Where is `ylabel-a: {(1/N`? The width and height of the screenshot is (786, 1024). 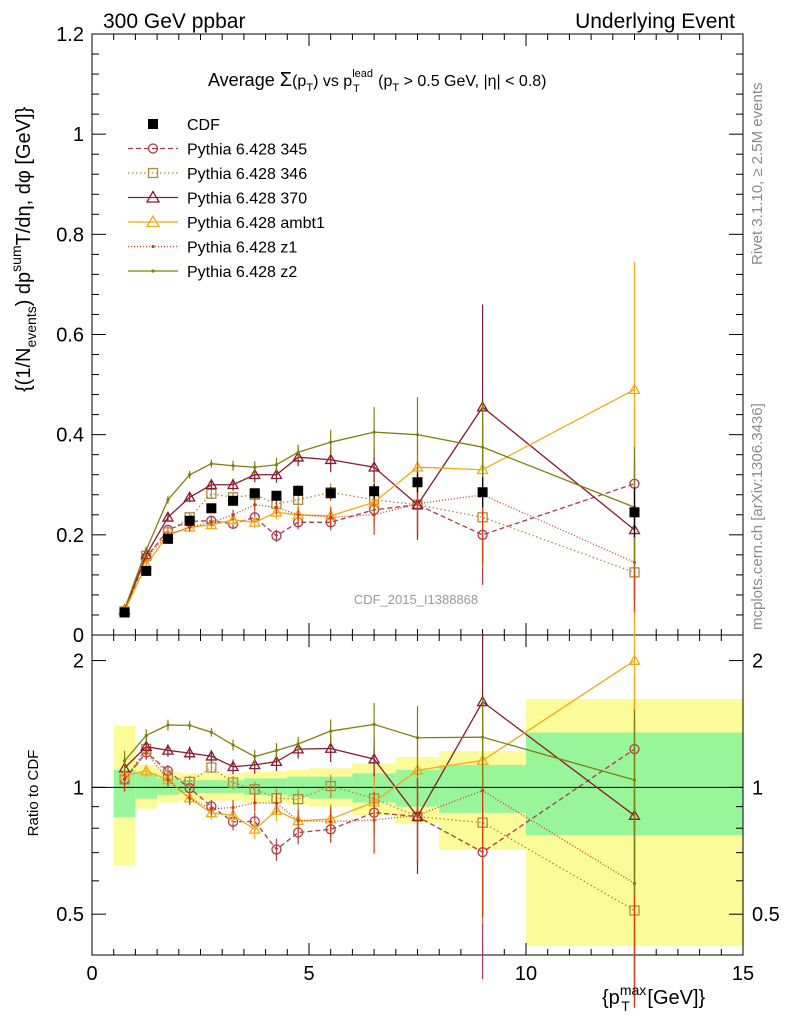 ylabel-a: {(1/N is located at coordinates (24, 370).